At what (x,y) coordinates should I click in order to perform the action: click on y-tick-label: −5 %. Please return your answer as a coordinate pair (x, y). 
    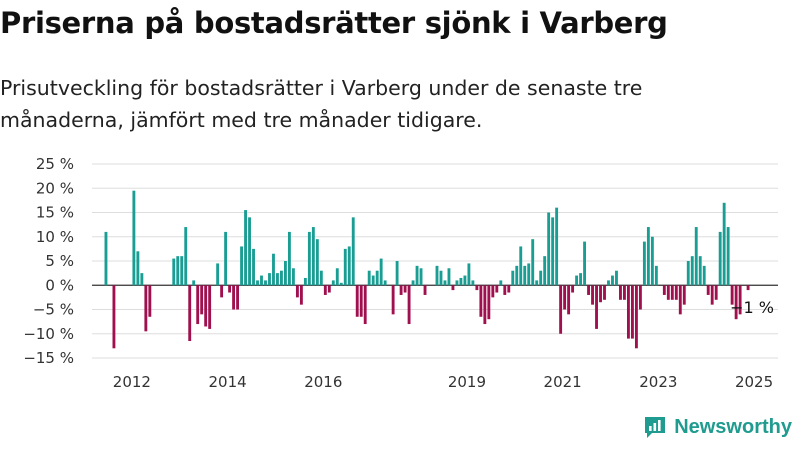
    Looking at the image, I should click on (53, 310).